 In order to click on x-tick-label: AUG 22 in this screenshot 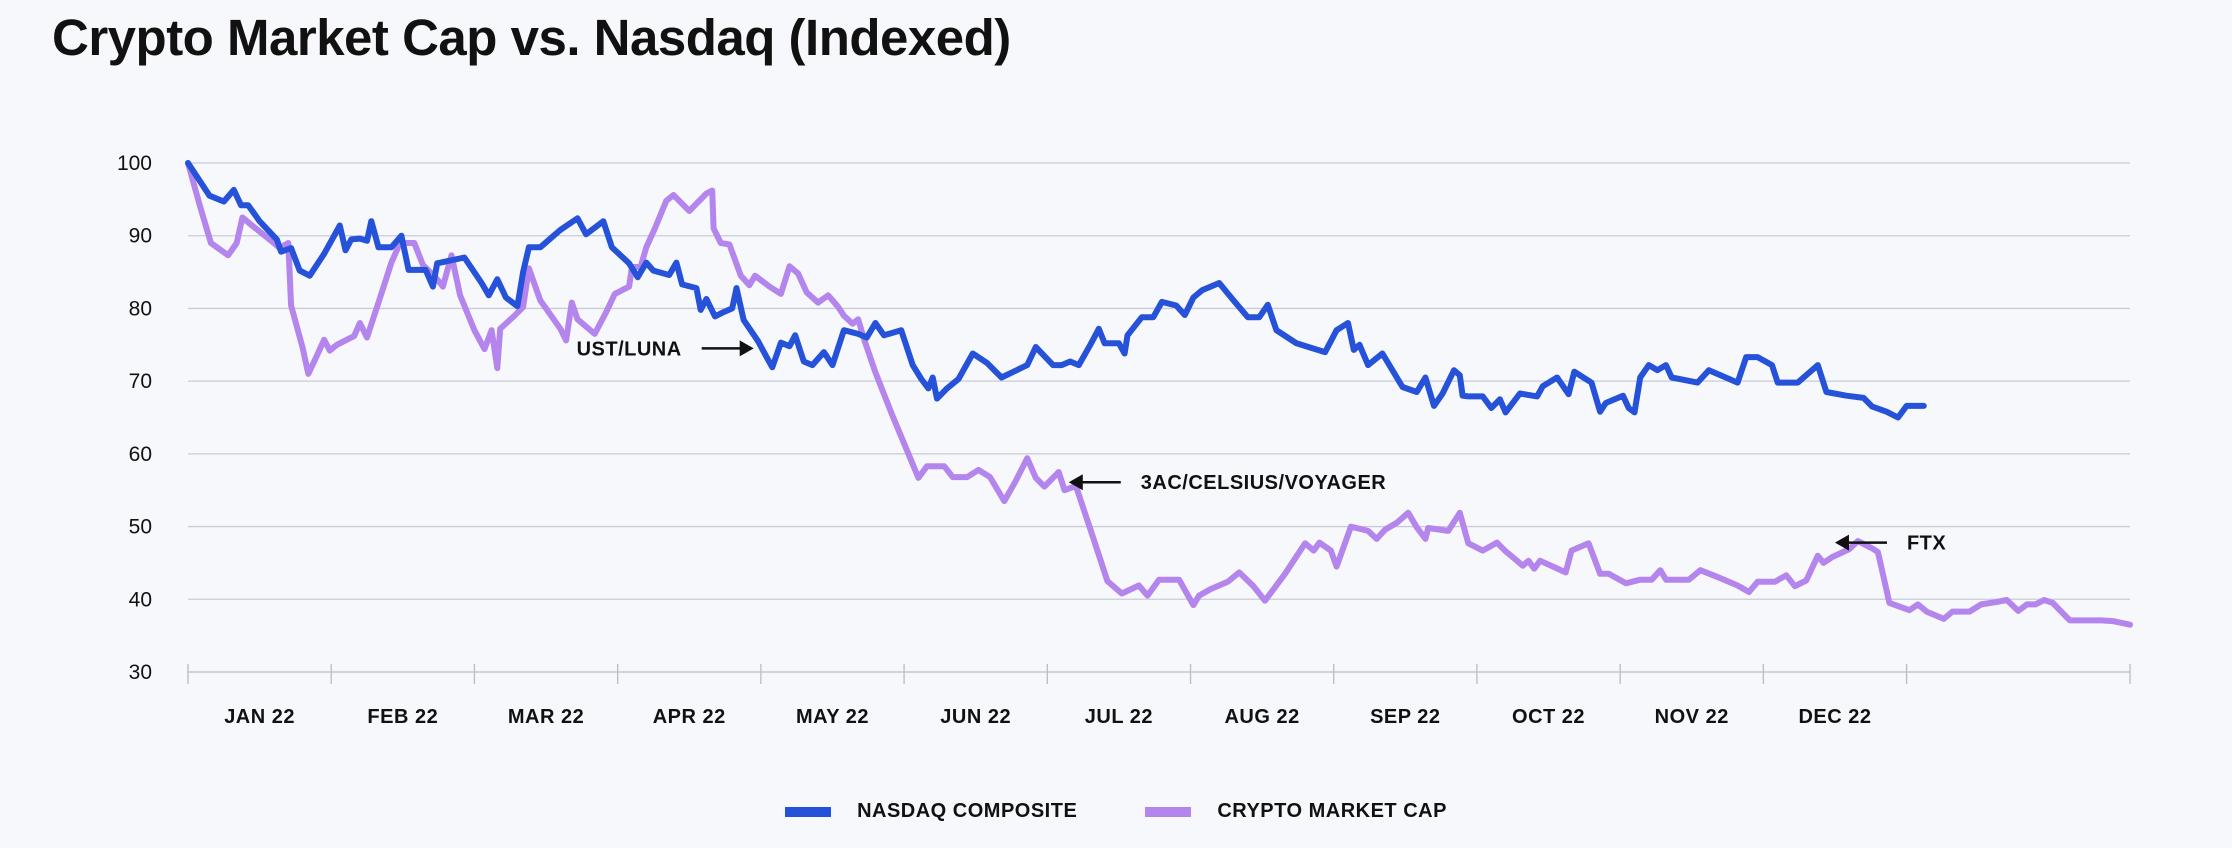, I will do `click(1261, 717)`.